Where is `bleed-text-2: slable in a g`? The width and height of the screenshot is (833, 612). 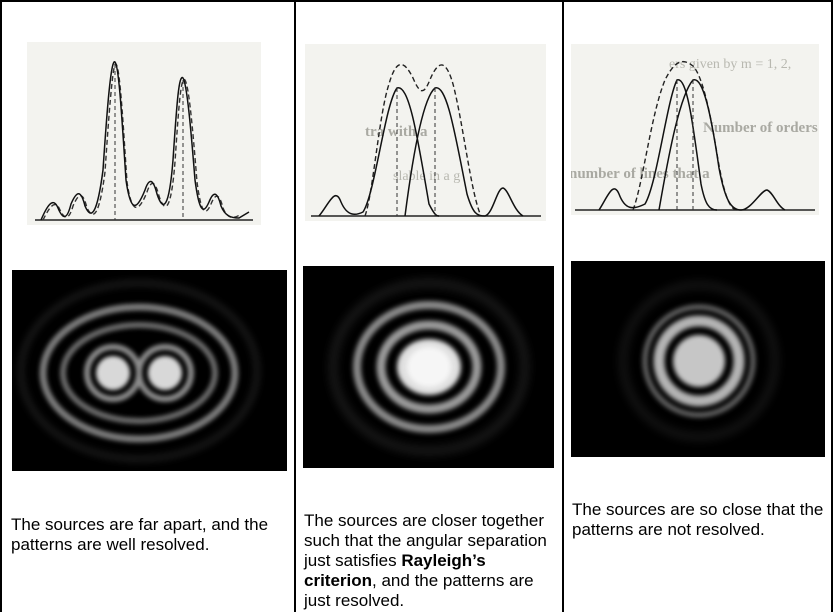
bleed-text-2: slable in a g is located at coordinates (426, 176).